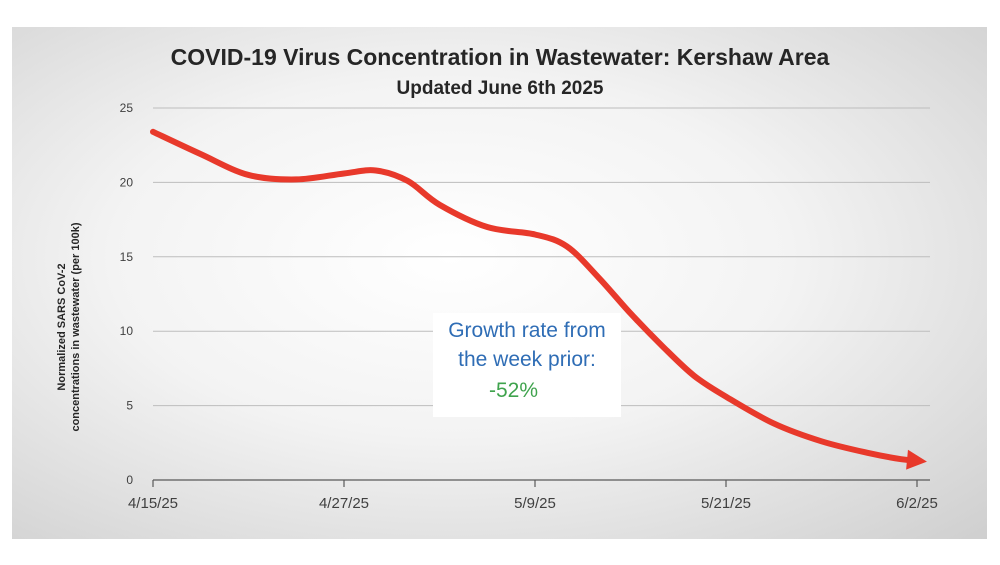 The image size is (1000, 565). I want to click on y-tick-label: 15, so click(127, 257).